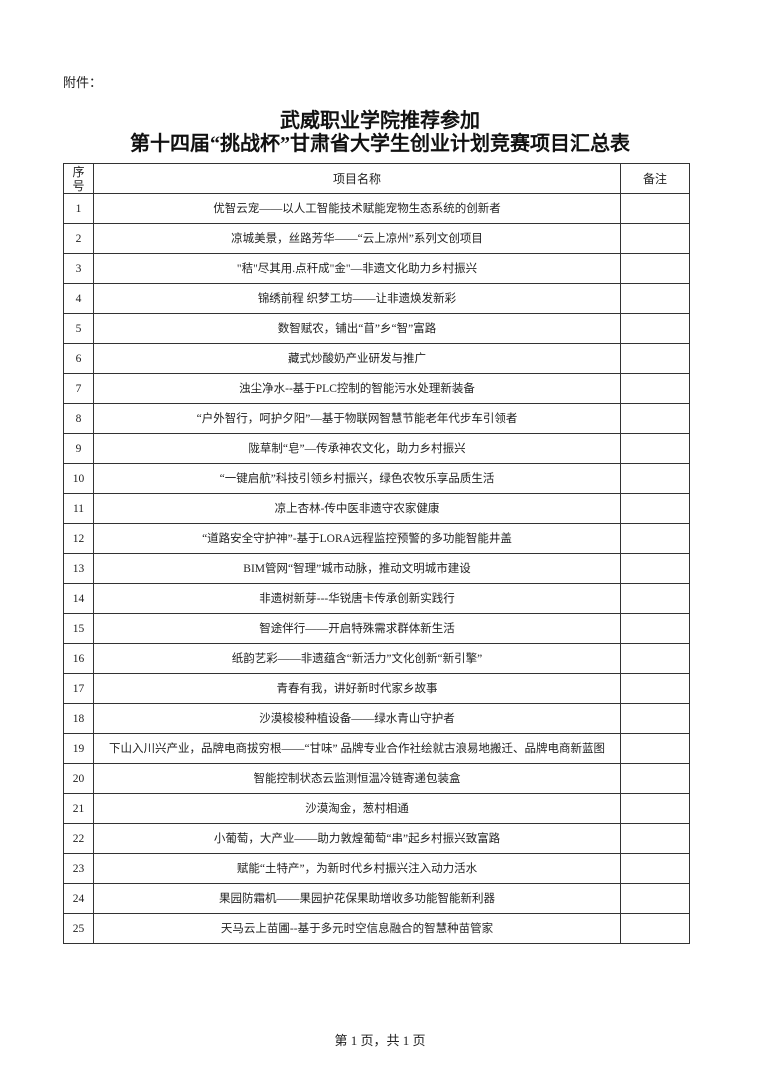 This screenshot has height=1076, width=760. I want to click on project-name: 智途伴行——开启特殊需求群体新生活, so click(357, 628).